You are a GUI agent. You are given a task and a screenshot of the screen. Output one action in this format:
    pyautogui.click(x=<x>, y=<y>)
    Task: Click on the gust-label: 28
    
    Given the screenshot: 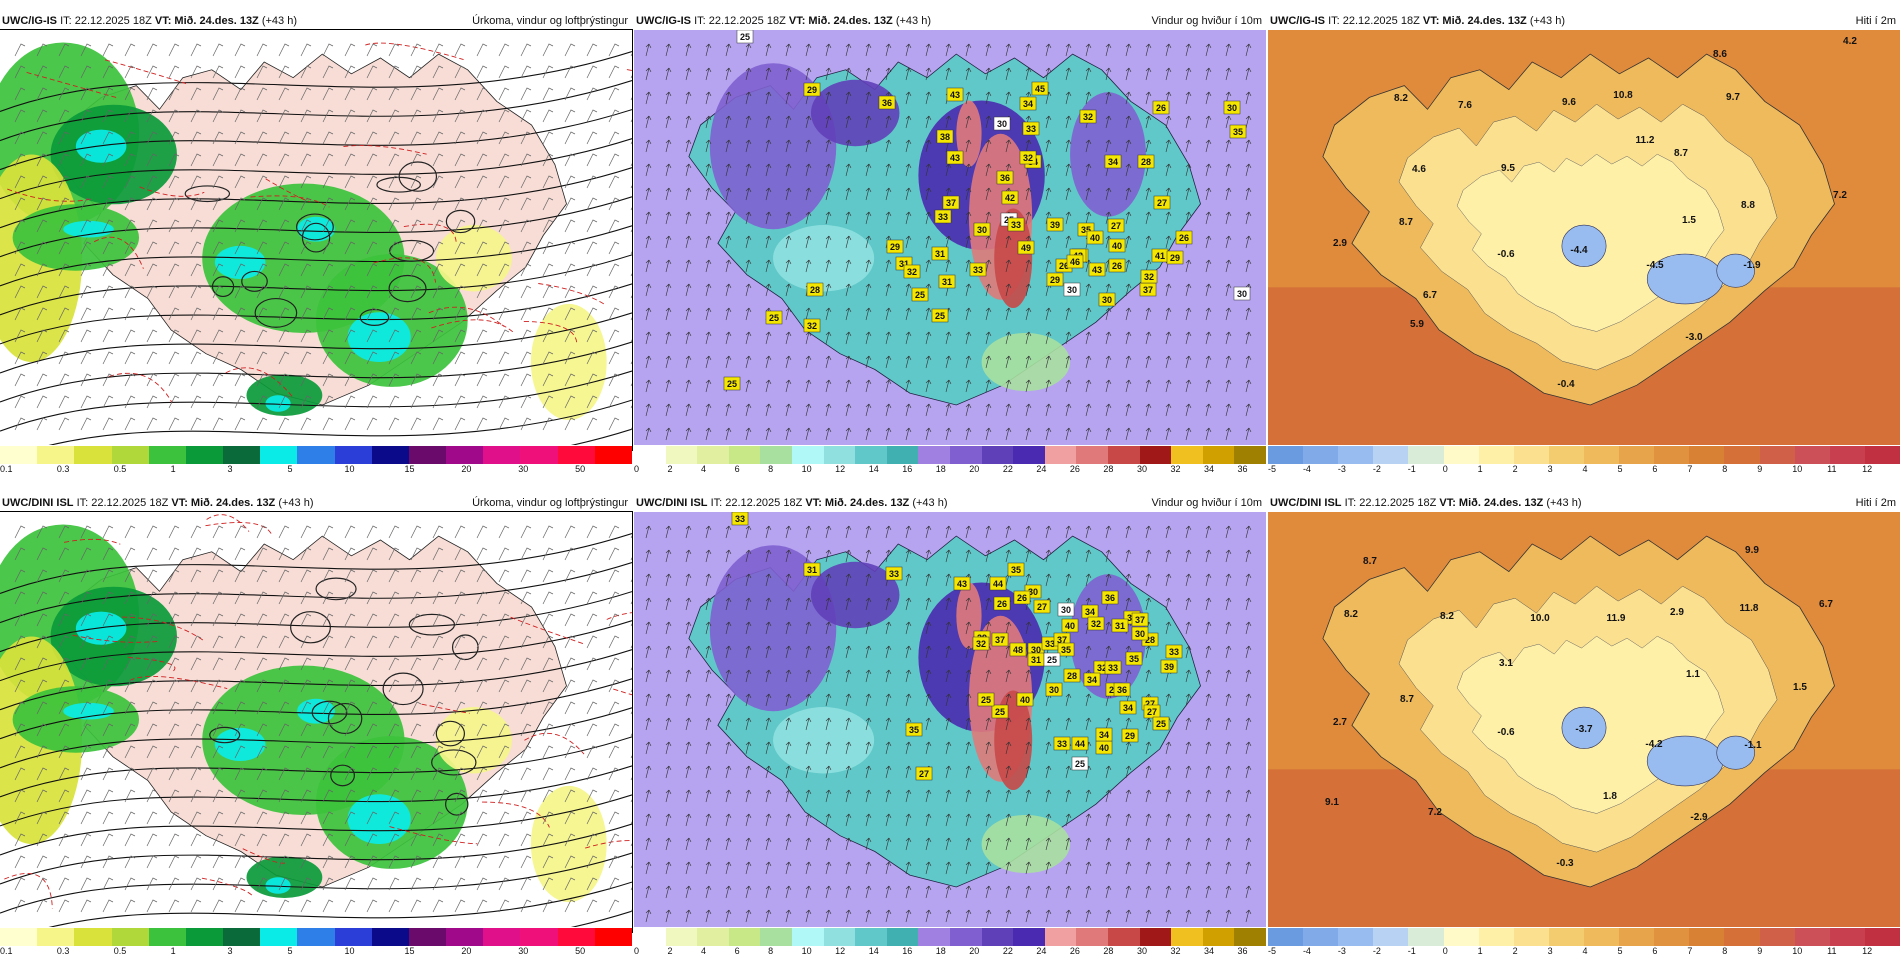 What is the action you would take?
    pyautogui.click(x=1146, y=161)
    